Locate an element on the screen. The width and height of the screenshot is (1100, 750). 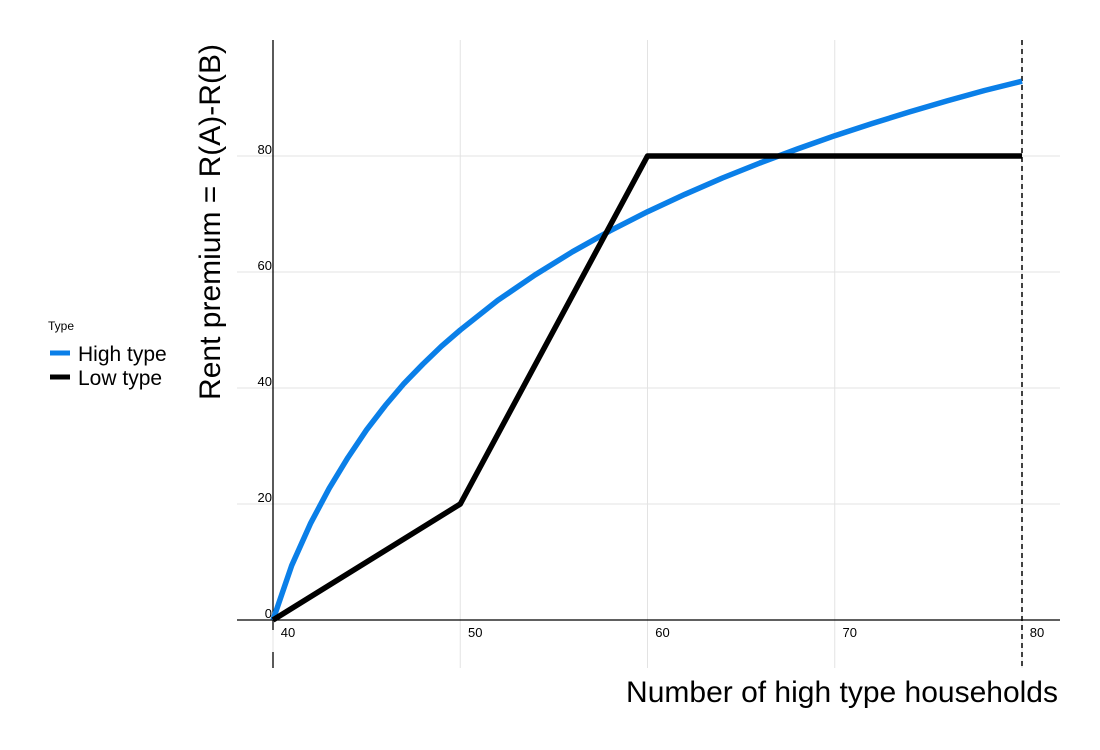
x-tick-label-80: 80 is located at coordinates (1037, 632).